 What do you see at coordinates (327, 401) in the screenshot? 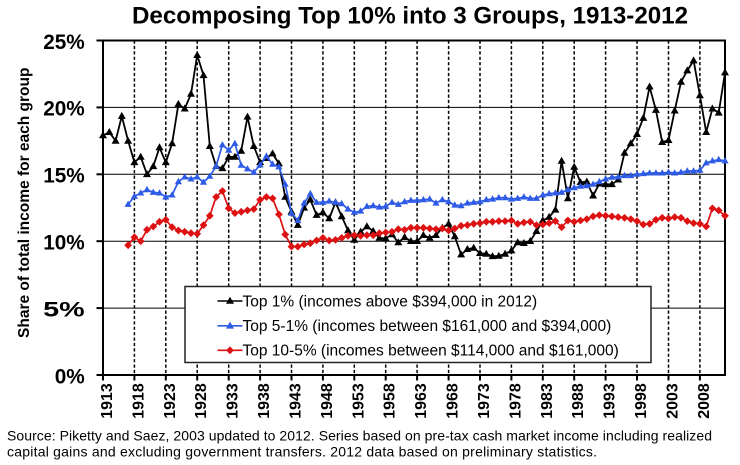
I see `svg-text: 1948` at bounding box center [327, 401].